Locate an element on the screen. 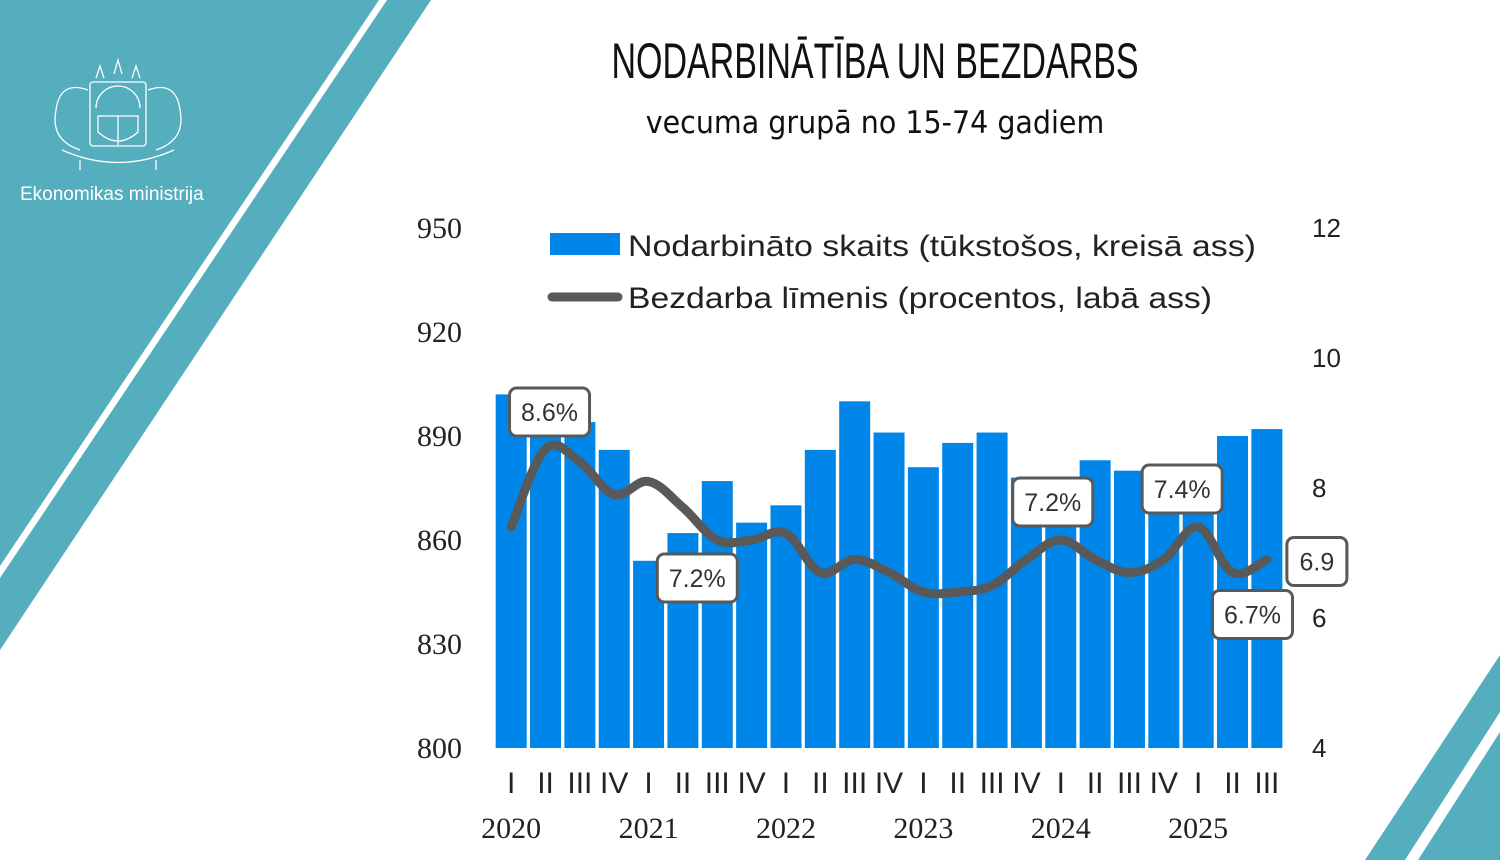  left-tick-890: 890 is located at coordinates (439, 436).